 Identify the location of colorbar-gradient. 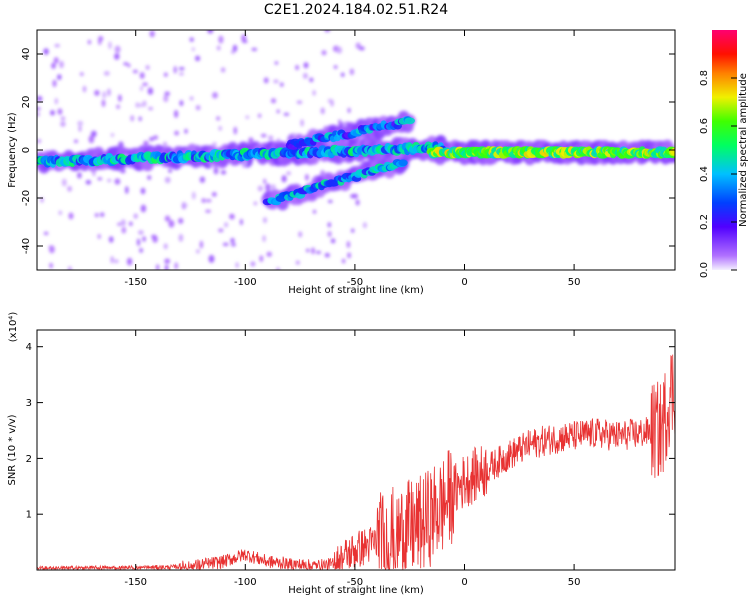
(724, 150).